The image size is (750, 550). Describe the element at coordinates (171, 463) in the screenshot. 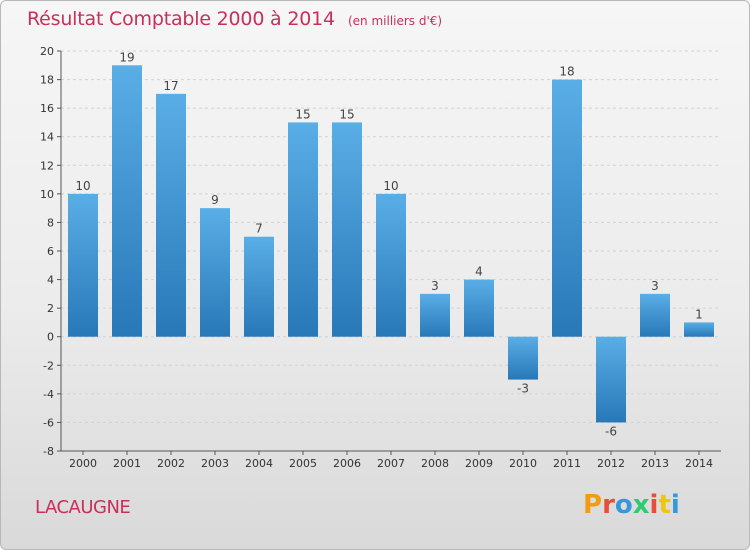

I see `x-tick-label: 2002` at that location.